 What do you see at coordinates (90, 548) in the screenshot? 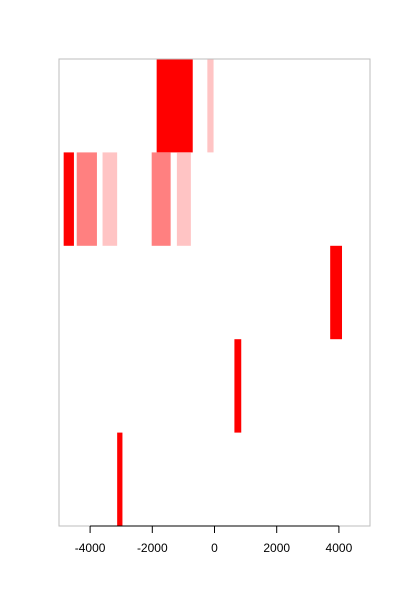
I see `x-tick-label: -4000` at bounding box center [90, 548].